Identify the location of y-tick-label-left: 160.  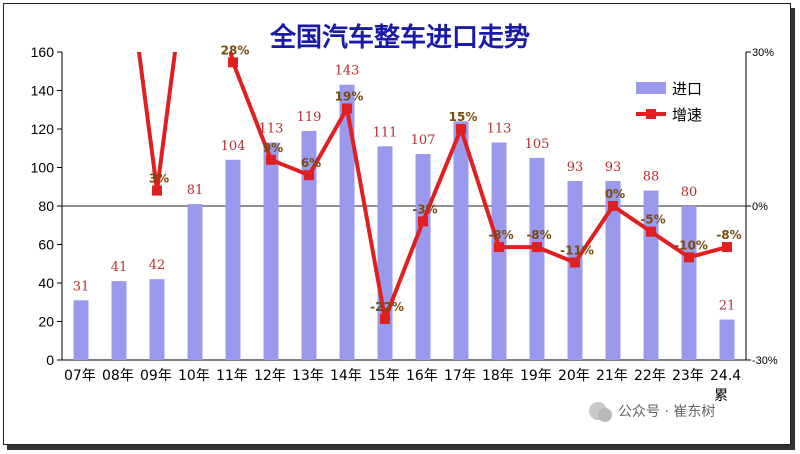
(43, 52).